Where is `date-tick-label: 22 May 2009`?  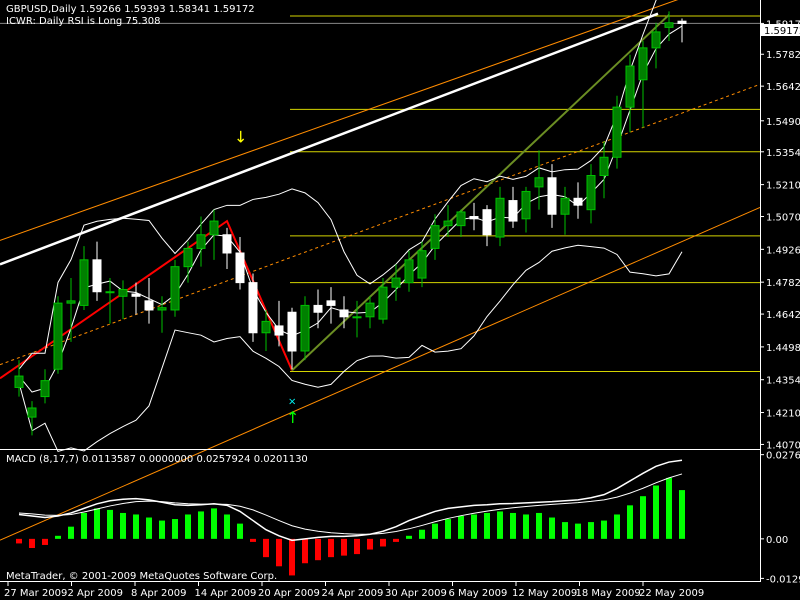
date-tick-label: 22 May 2009 is located at coordinates (671, 593).